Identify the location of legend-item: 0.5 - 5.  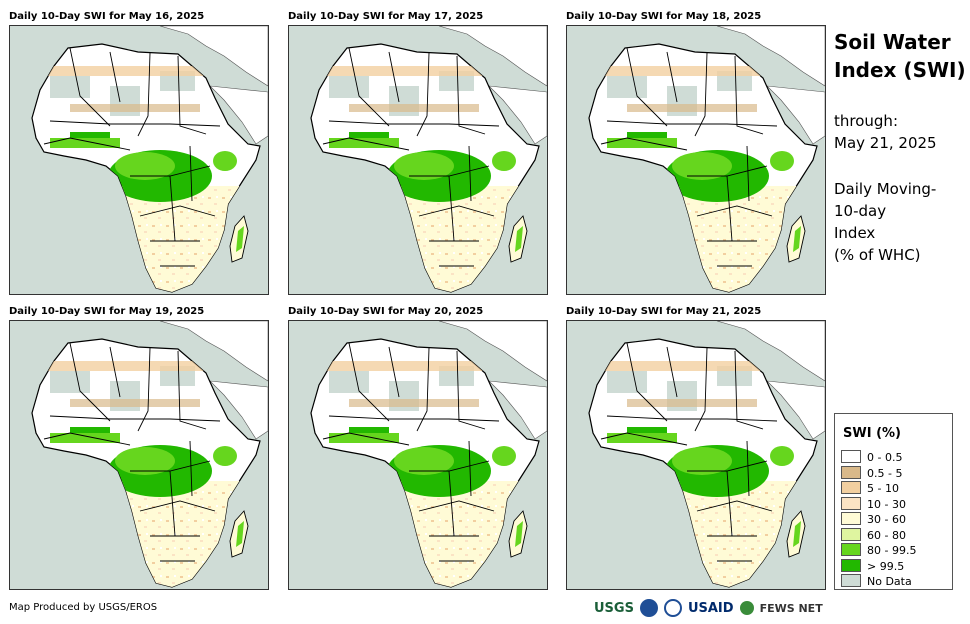
(872, 473).